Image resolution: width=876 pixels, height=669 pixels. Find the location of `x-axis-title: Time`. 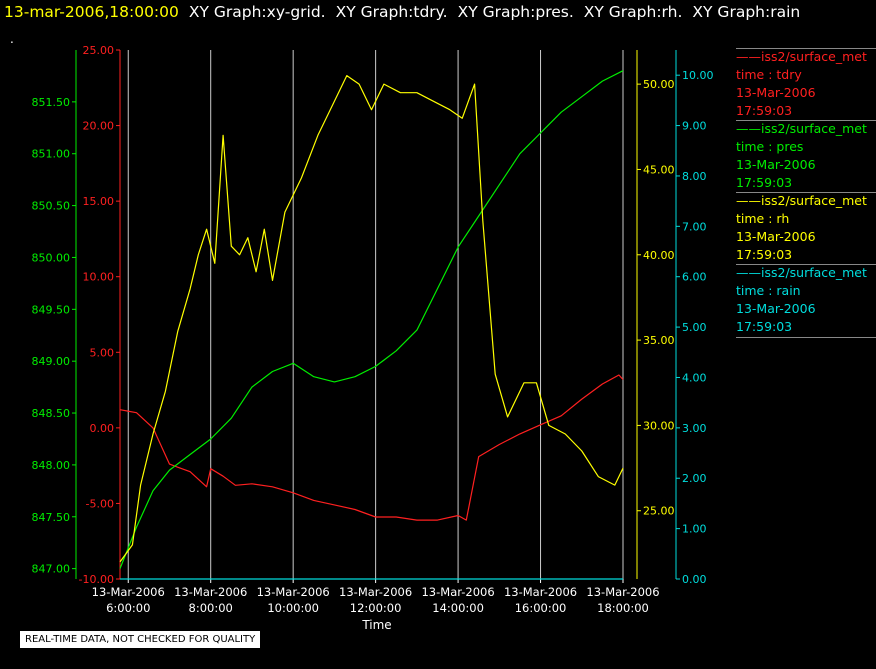

x-axis-title: Time is located at coordinates (376, 625).